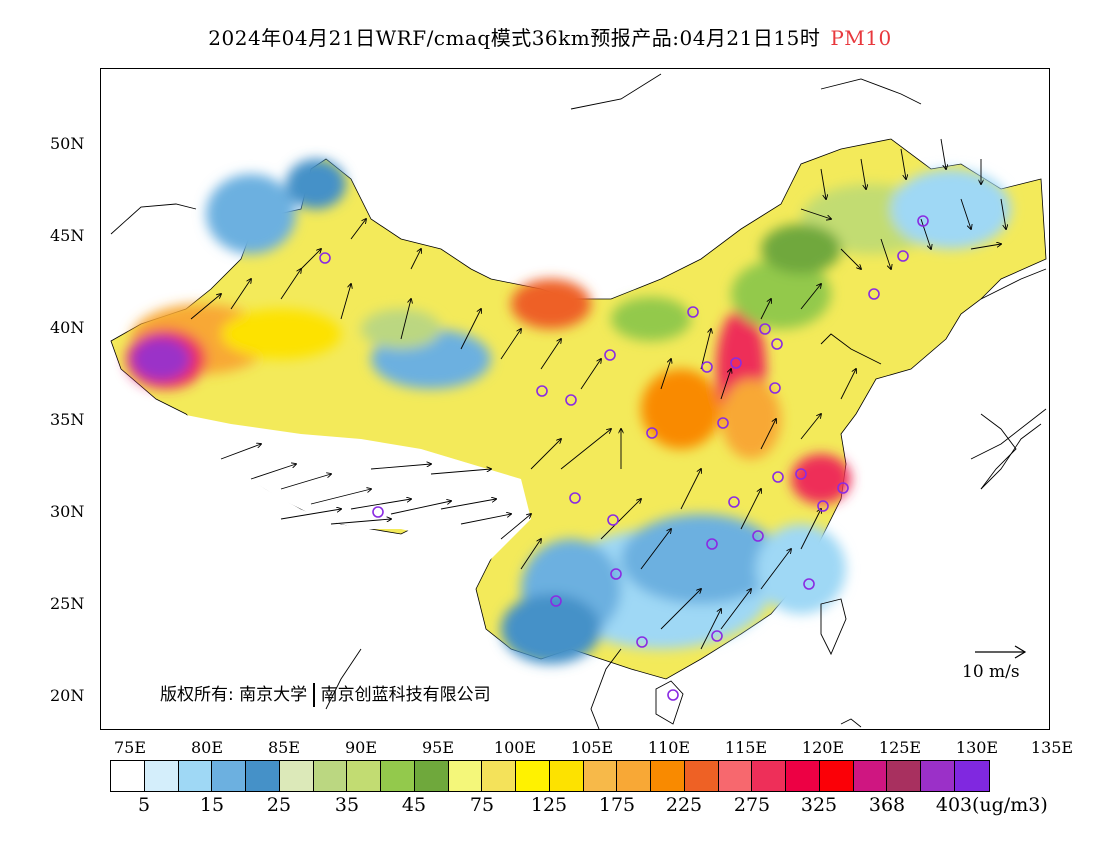 The width and height of the screenshot is (1100, 850). Describe the element at coordinates (414, 805) in the screenshot. I see `legend-label-45: 45` at that location.